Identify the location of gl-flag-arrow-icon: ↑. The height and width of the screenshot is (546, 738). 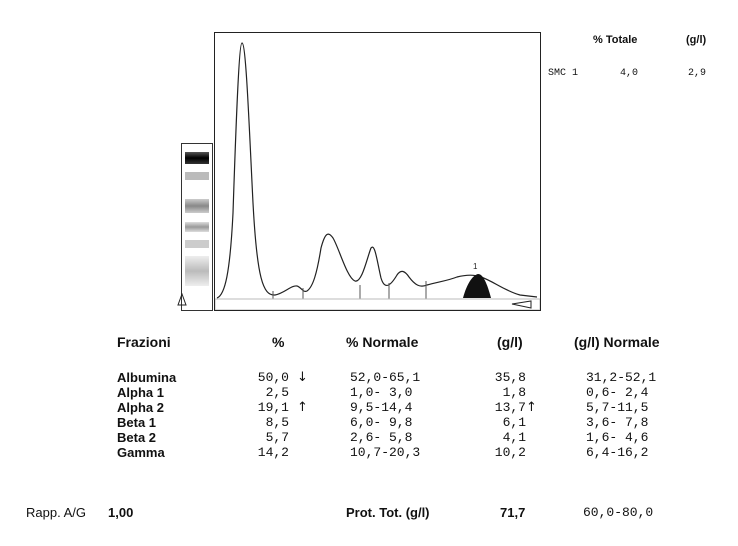
(531, 407).